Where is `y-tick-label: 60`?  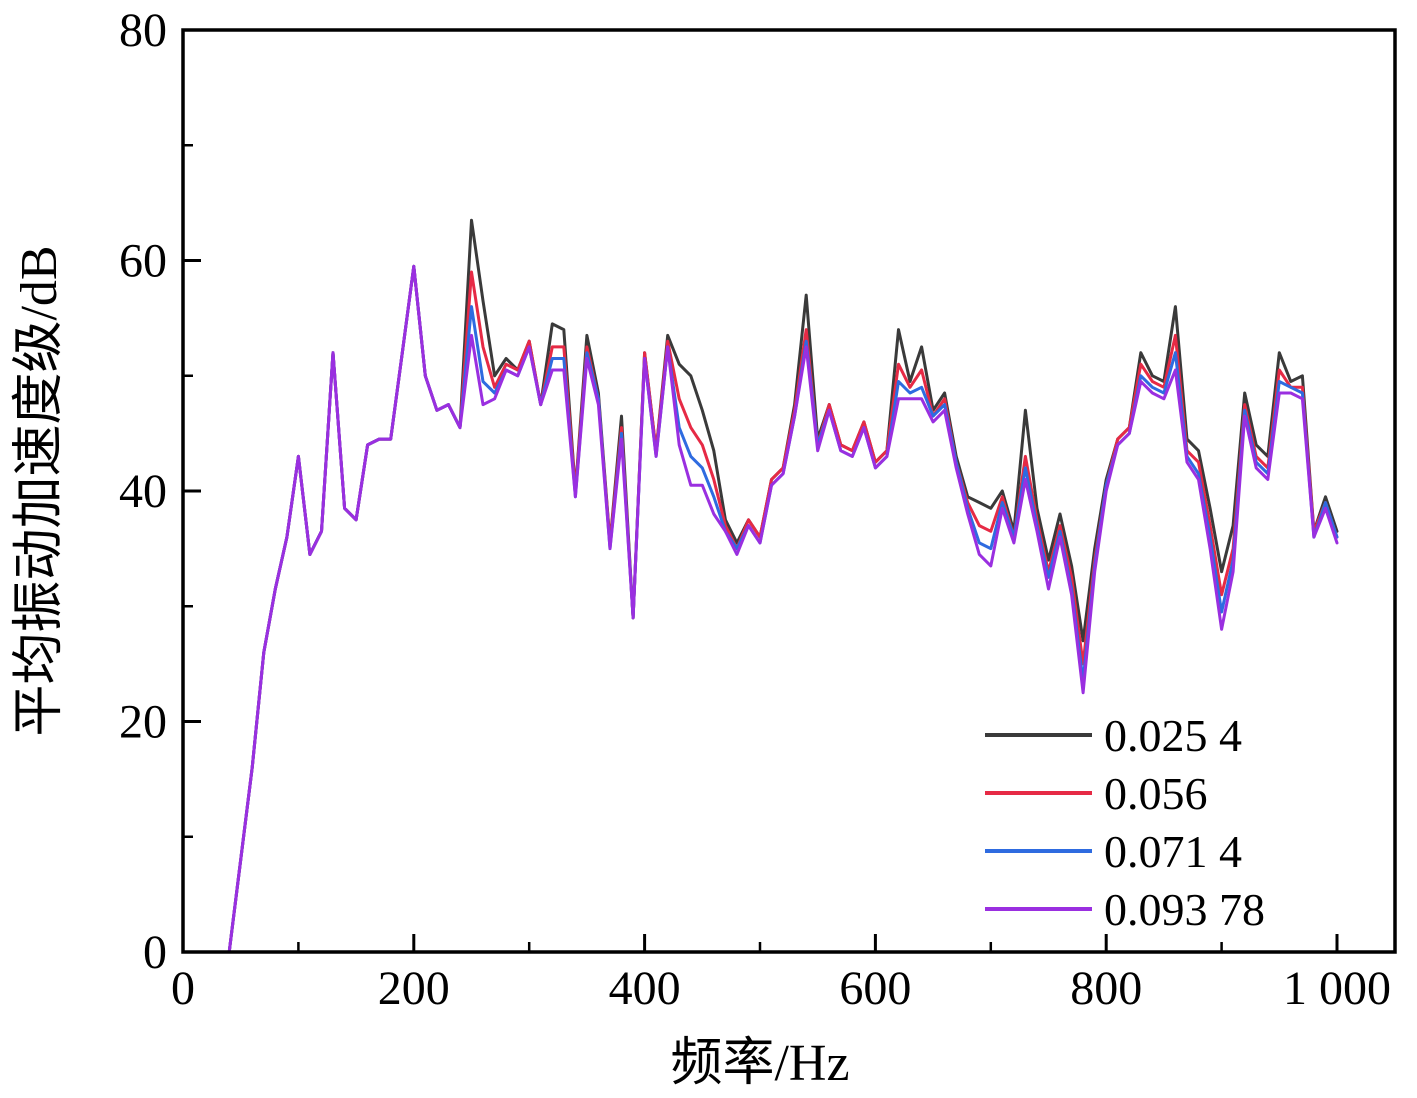 y-tick-label: 60 is located at coordinates (143, 261).